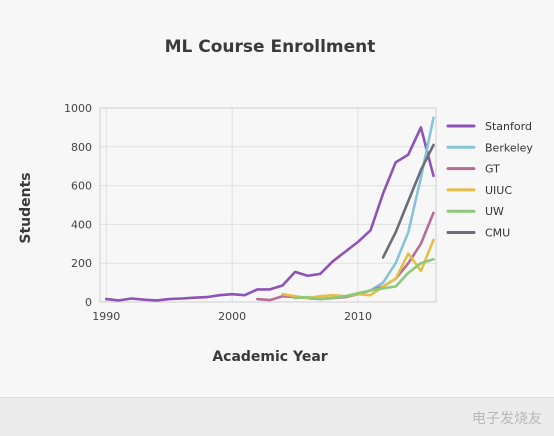 This screenshot has width=554, height=436. Describe the element at coordinates (508, 126) in the screenshot. I see `legend-label-stanford: Stanford` at that location.